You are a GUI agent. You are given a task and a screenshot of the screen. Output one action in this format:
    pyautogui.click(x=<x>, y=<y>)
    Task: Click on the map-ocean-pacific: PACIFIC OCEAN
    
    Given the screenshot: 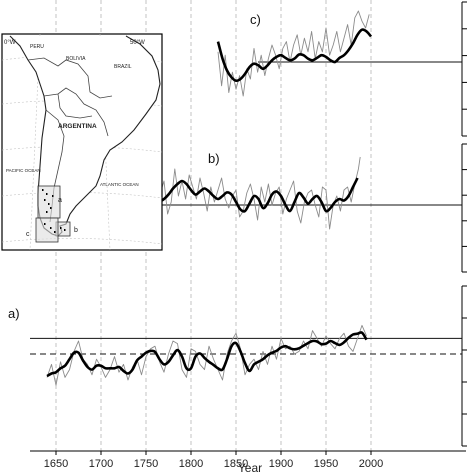 What is the action you would take?
    pyautogui.click(x=23, y=170)
    